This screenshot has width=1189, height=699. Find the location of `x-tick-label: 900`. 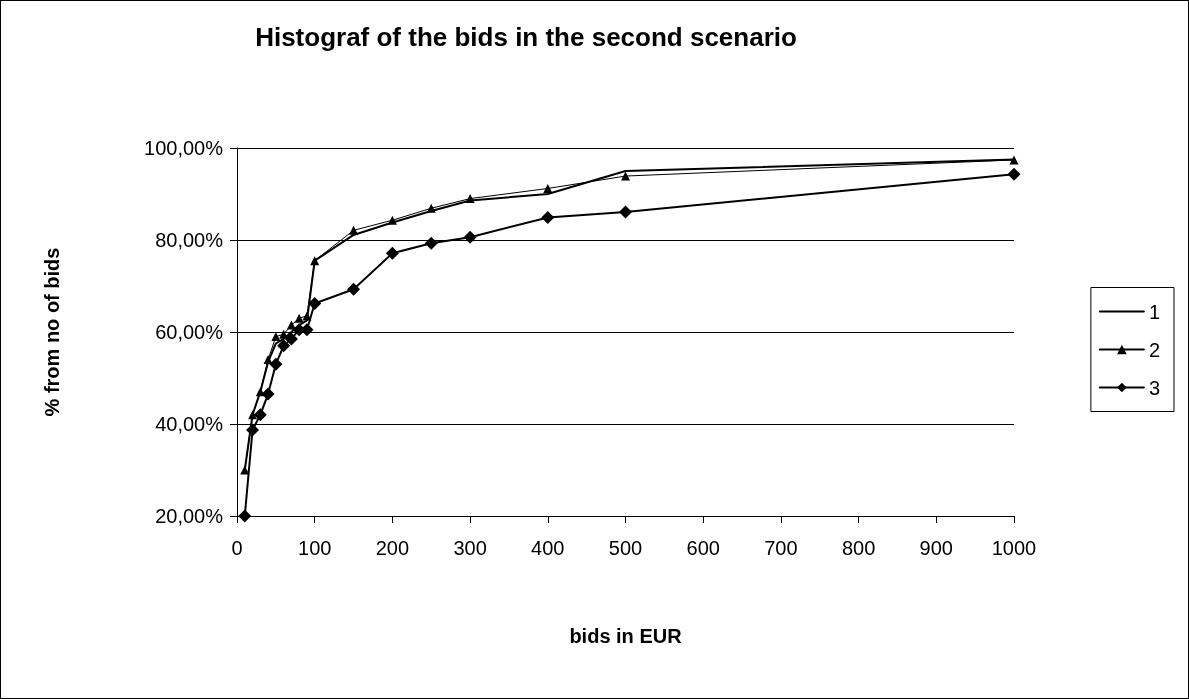

x-tick-label: 900 is located at coordinates (936, 548).